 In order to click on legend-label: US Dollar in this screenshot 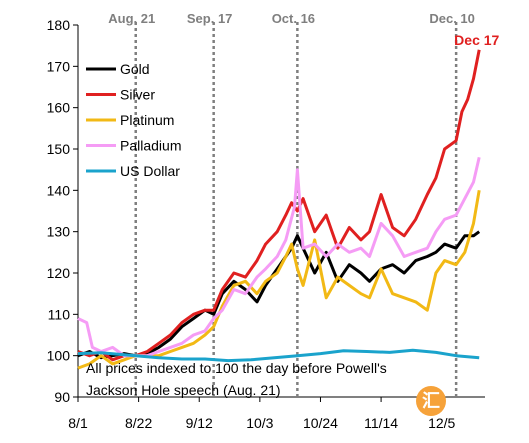, I will do `click(150, 171)`.